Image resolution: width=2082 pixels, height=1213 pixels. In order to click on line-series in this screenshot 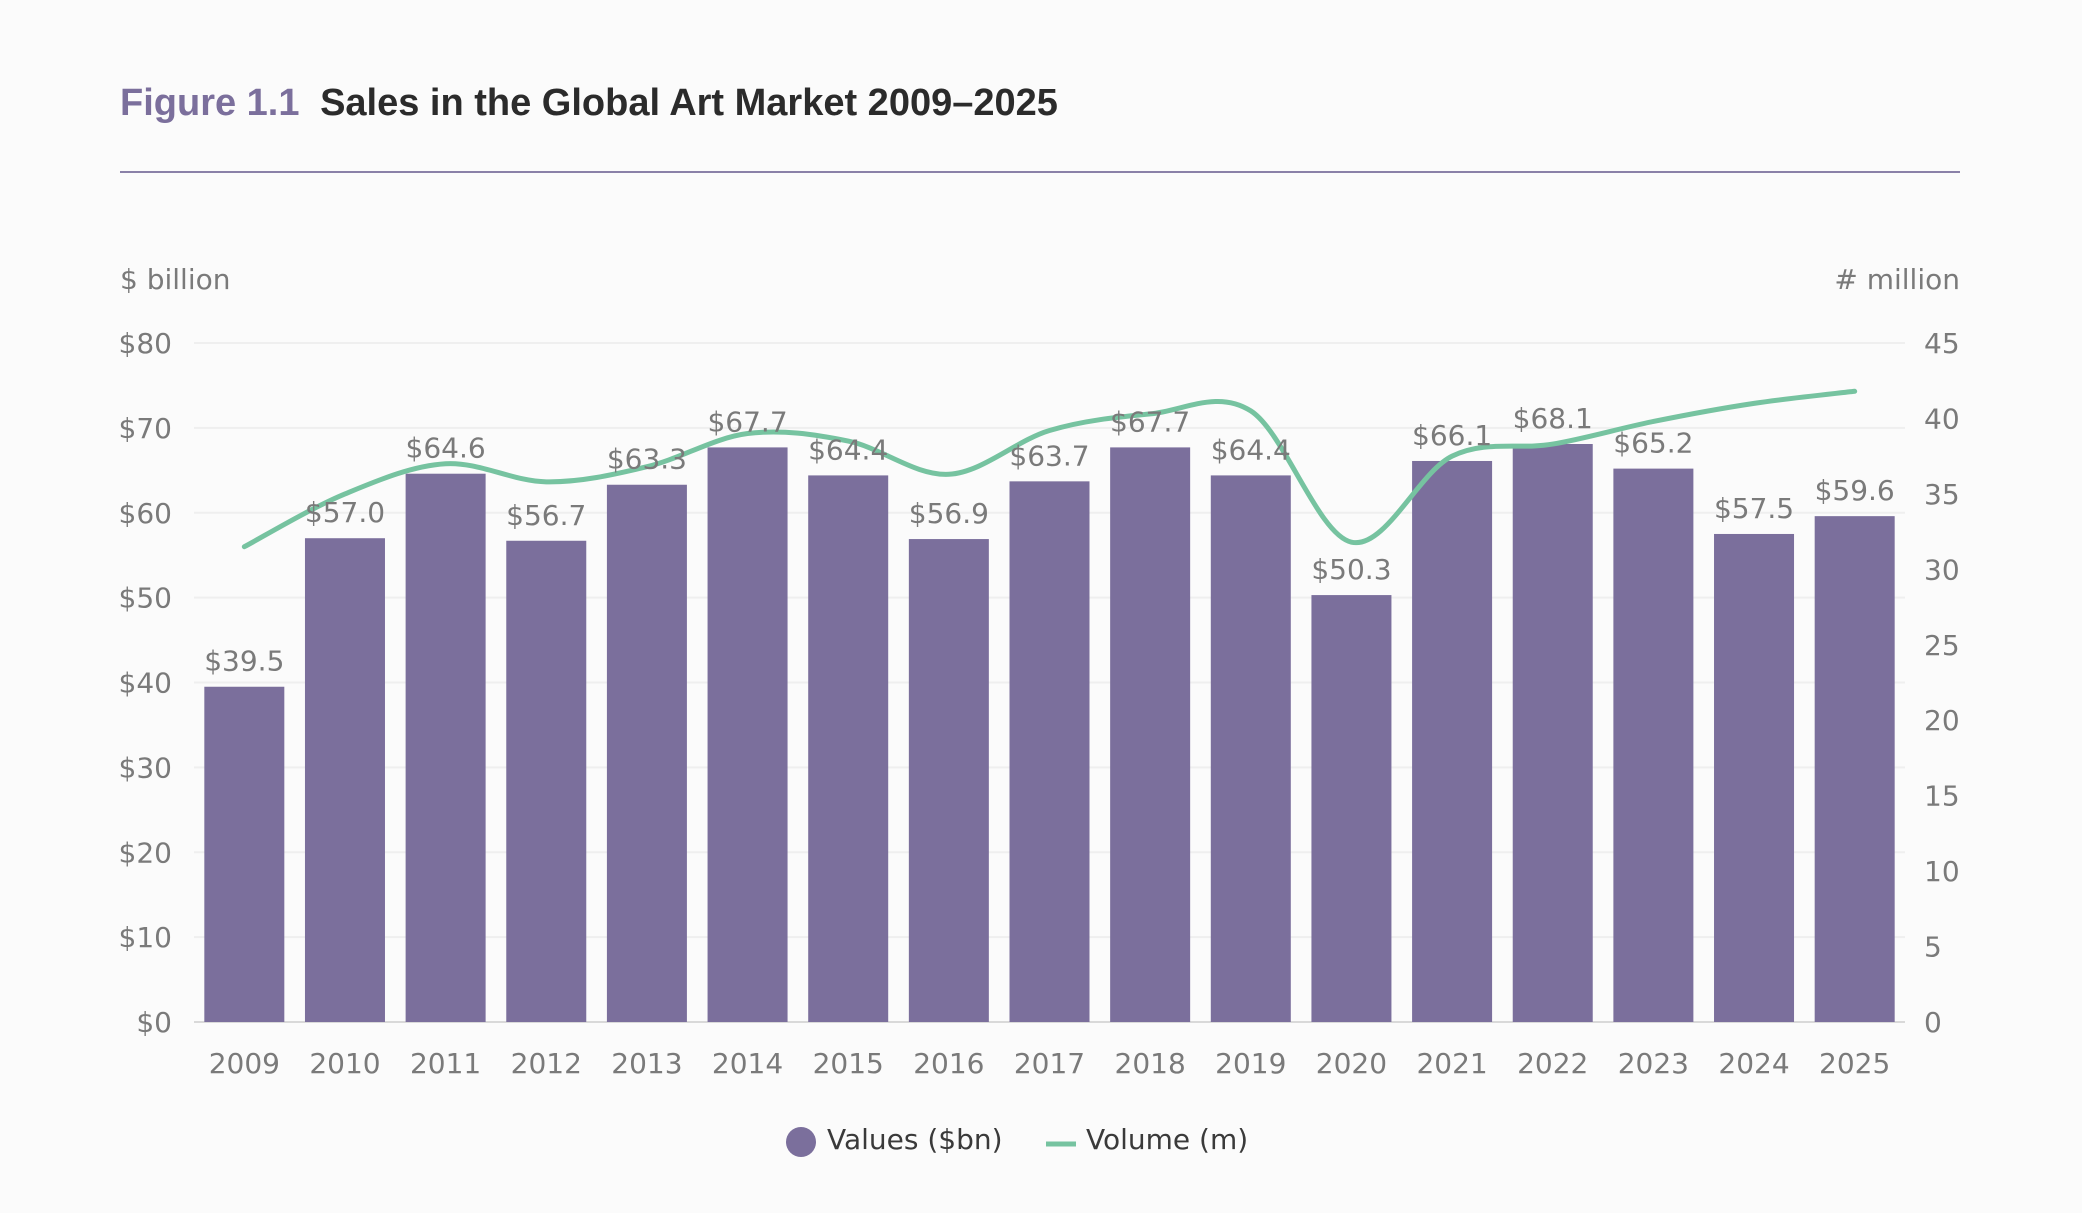, I will do `click(1049, 469)`.